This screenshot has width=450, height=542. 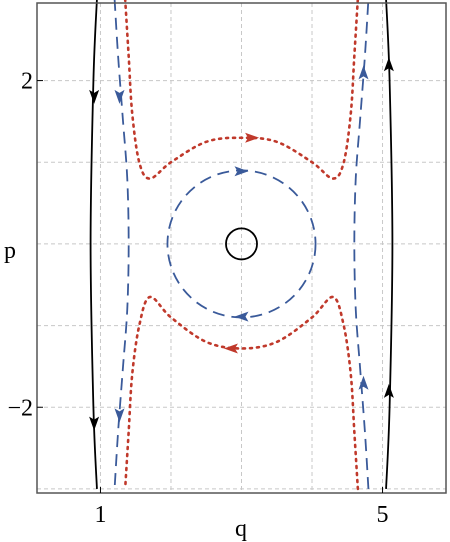 I want to click on y-axis-label: p, so click(x=10, y=251).